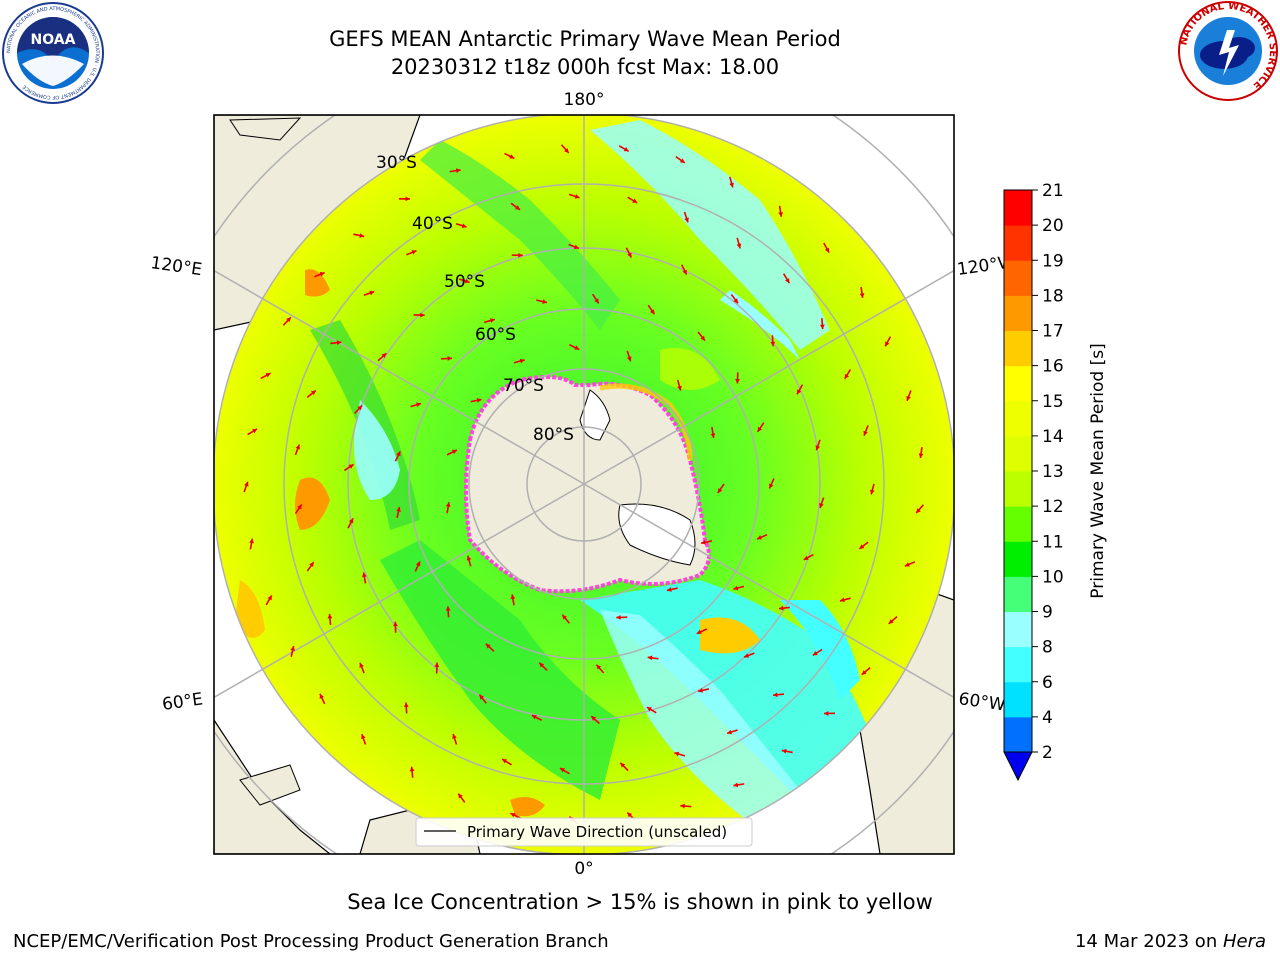  What do you see at coordinates (587, 484) in the screenshot?
I see `antarctica` at bounding box center [587, 484].